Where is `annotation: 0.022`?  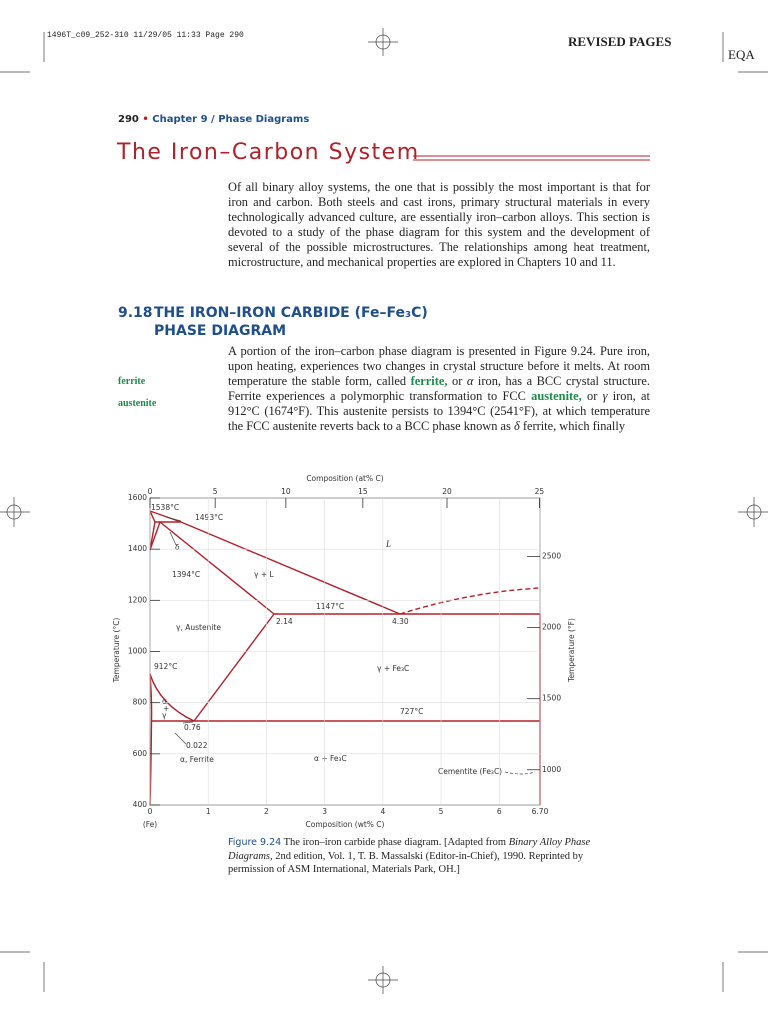 annotation: 0.022 is located at coordinates (197, 745).